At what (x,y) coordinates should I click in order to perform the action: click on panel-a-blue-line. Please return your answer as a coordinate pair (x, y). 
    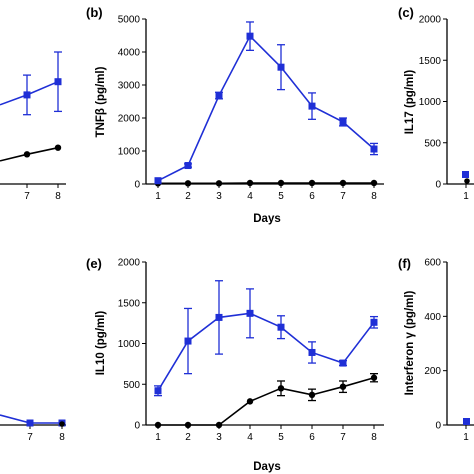
    Looking at the image, I should click on (42, 88).